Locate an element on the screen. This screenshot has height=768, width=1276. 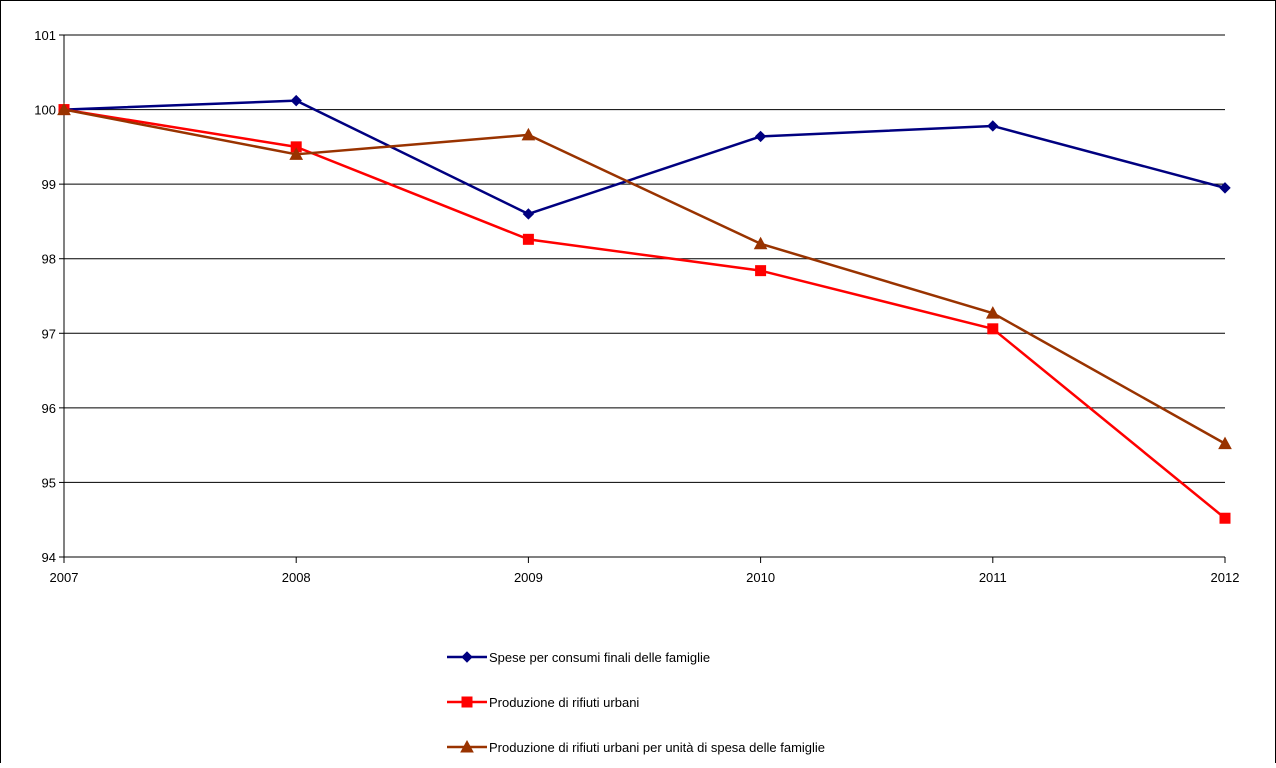
legend-marker-triangle is located at coordinates (467, 746).